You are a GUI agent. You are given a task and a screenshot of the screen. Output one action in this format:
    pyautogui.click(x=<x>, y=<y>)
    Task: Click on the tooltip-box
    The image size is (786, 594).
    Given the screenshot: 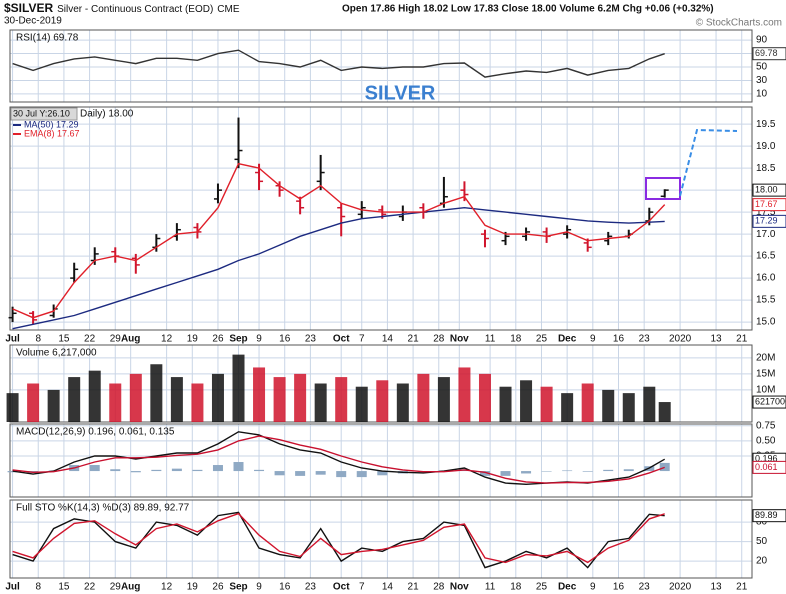 What is the action you would take?
    pyautogui.click(x=44, y=114)
    